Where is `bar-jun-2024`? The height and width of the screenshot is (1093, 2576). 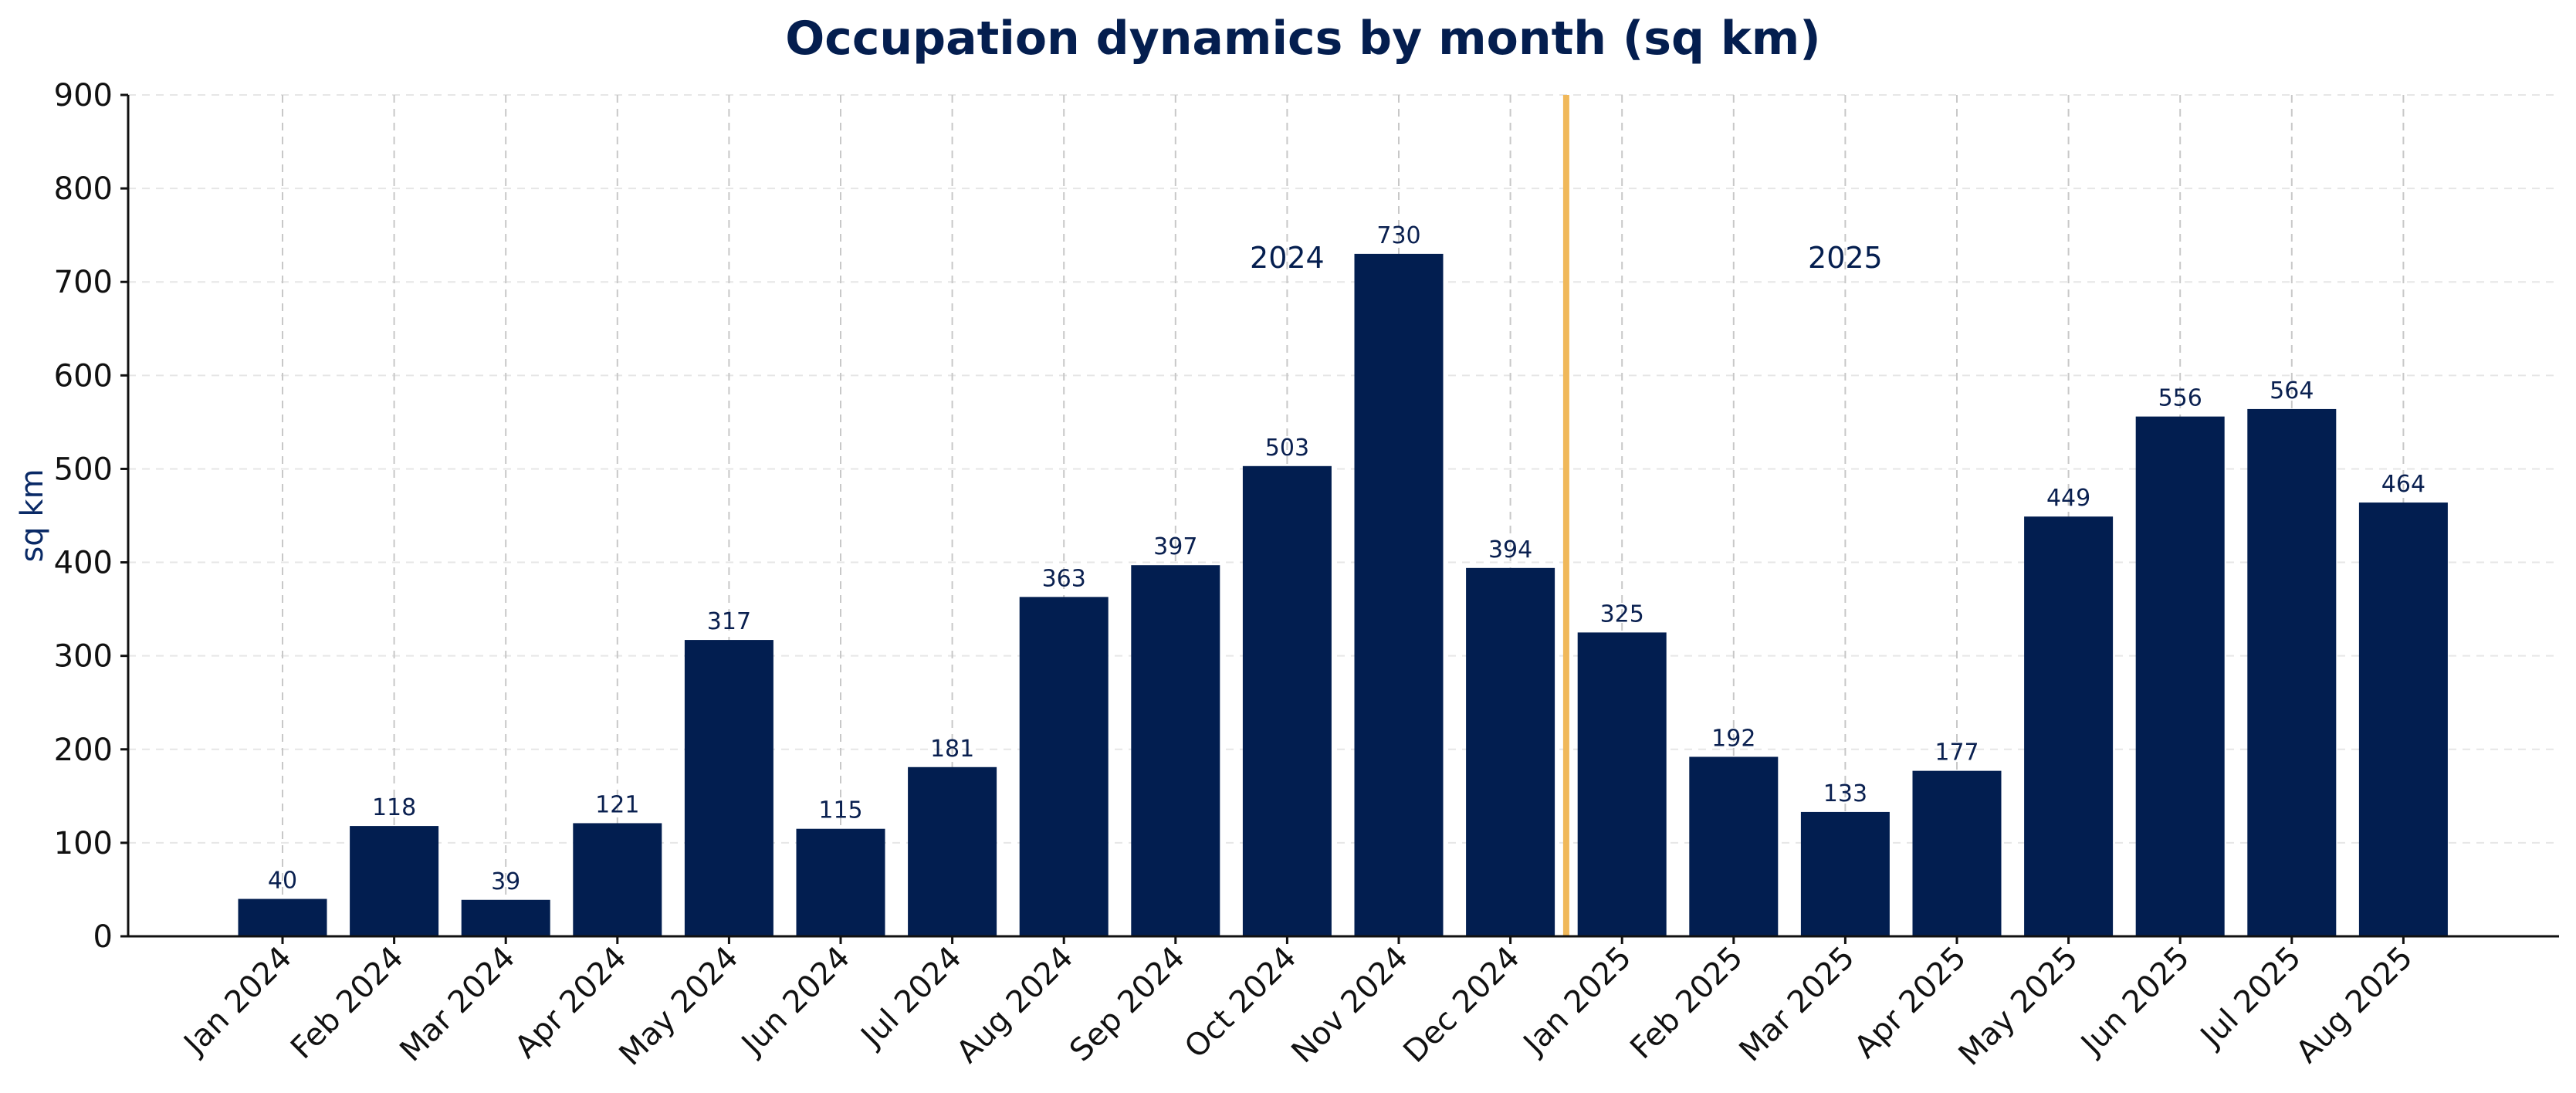 bar-jun-2024 is located at coordinates (841, 882).